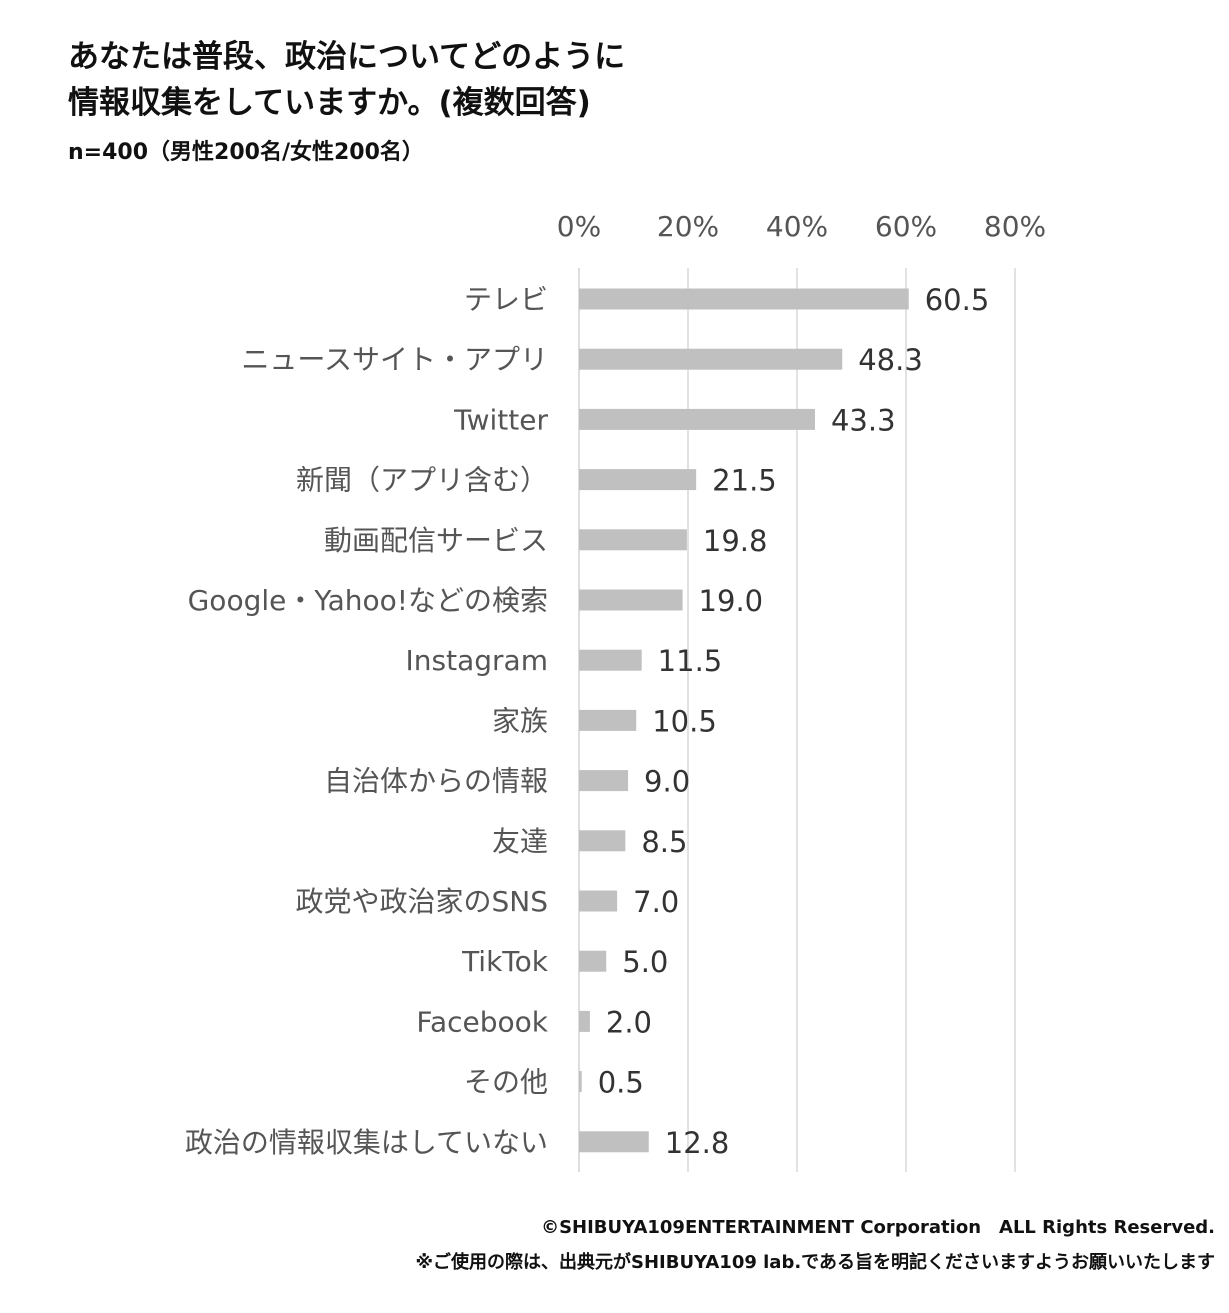  Describe the element at coordinates (436, 781) in the screenshot. I see `category-label: 自治体からの情報` at that location.